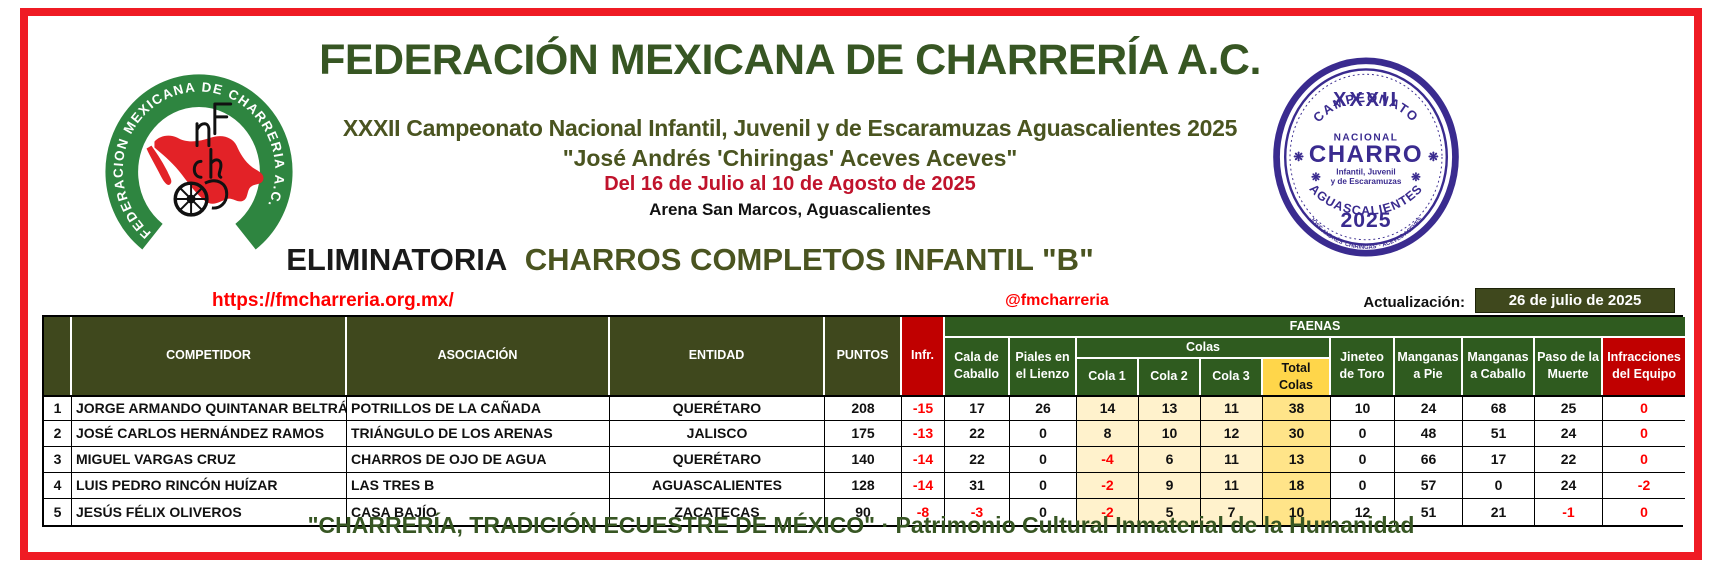  What do you see at coordinates (717, 356) in the screenshot?
I see `col-header-entidad: ENTIDAD` at bounding box center [717, 356].